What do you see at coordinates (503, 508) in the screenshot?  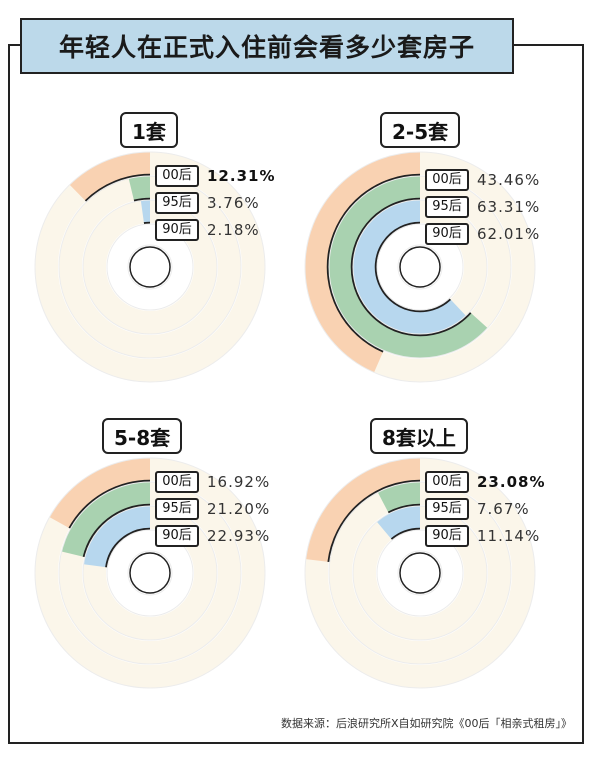 I see `value-label: 7.67%` at bounding box center [503, 508].